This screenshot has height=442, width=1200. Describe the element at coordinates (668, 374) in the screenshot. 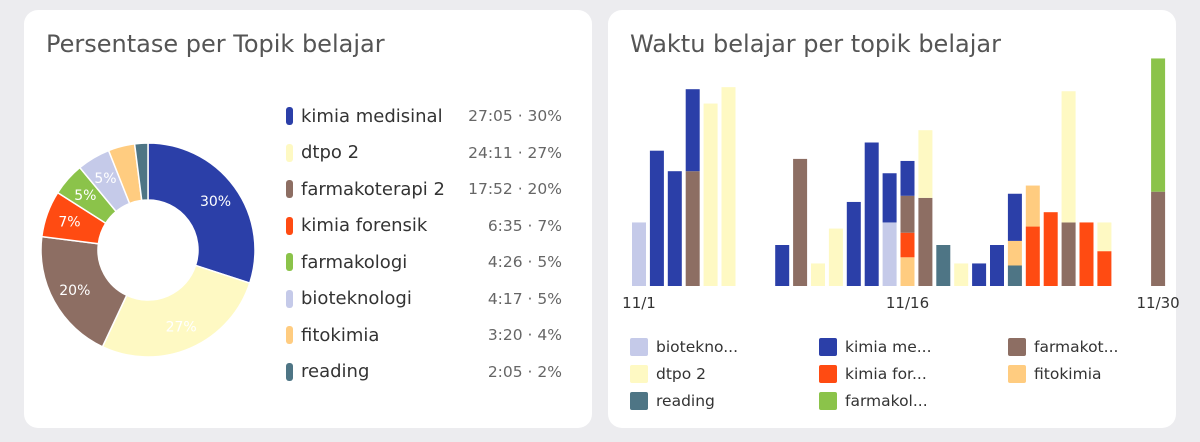

I see `bar-legend-item-dtpo-2: dtpo 2` at that location.